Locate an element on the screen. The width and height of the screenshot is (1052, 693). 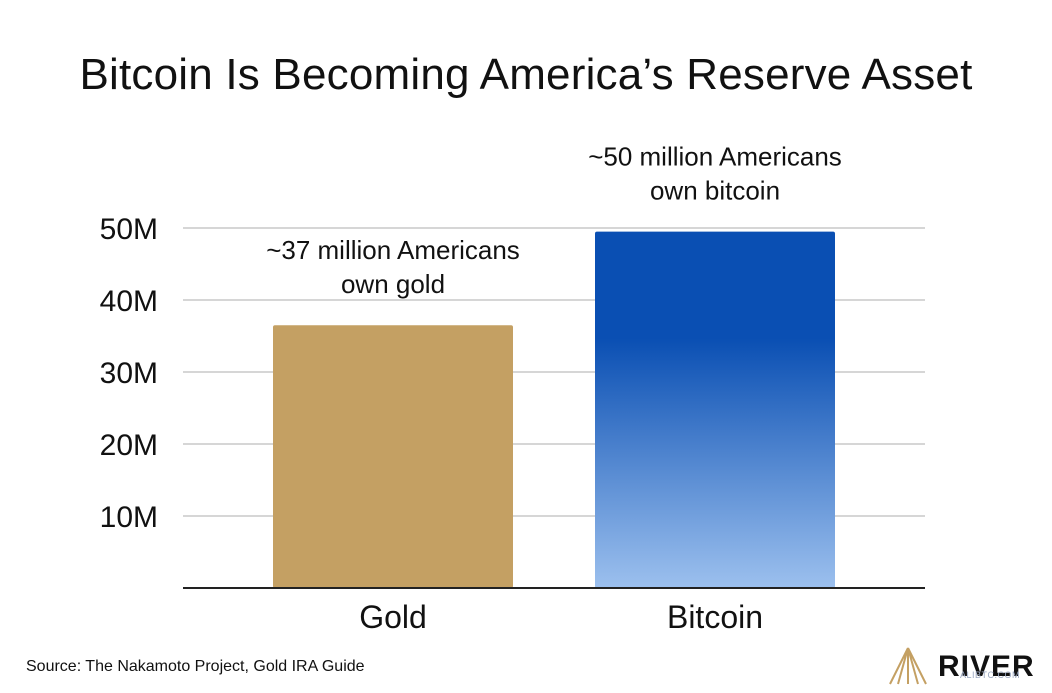
bar-data-label: own bitcoin is located at coordinates (715, 191).